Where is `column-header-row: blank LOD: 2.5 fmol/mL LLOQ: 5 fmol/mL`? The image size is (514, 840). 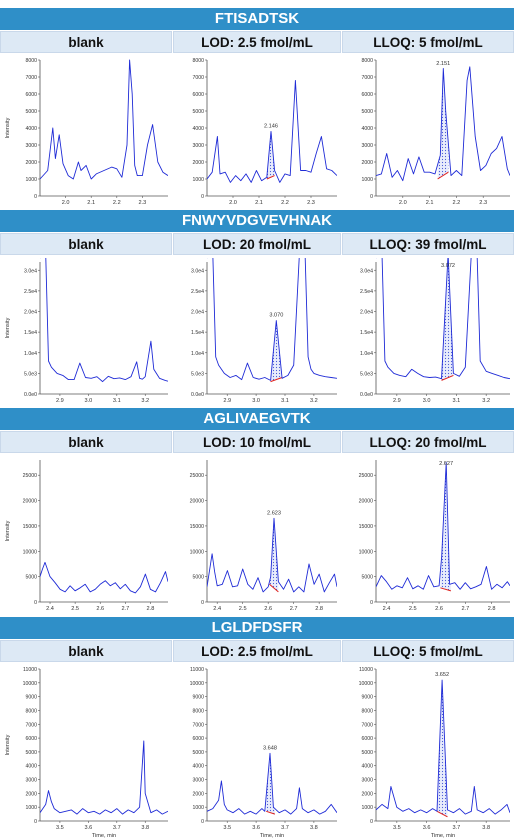 column-header-row: blank LOD: 2.5 fmol/mL LLOQ: 5 fmol/mL is located at coordinates (257, 42).